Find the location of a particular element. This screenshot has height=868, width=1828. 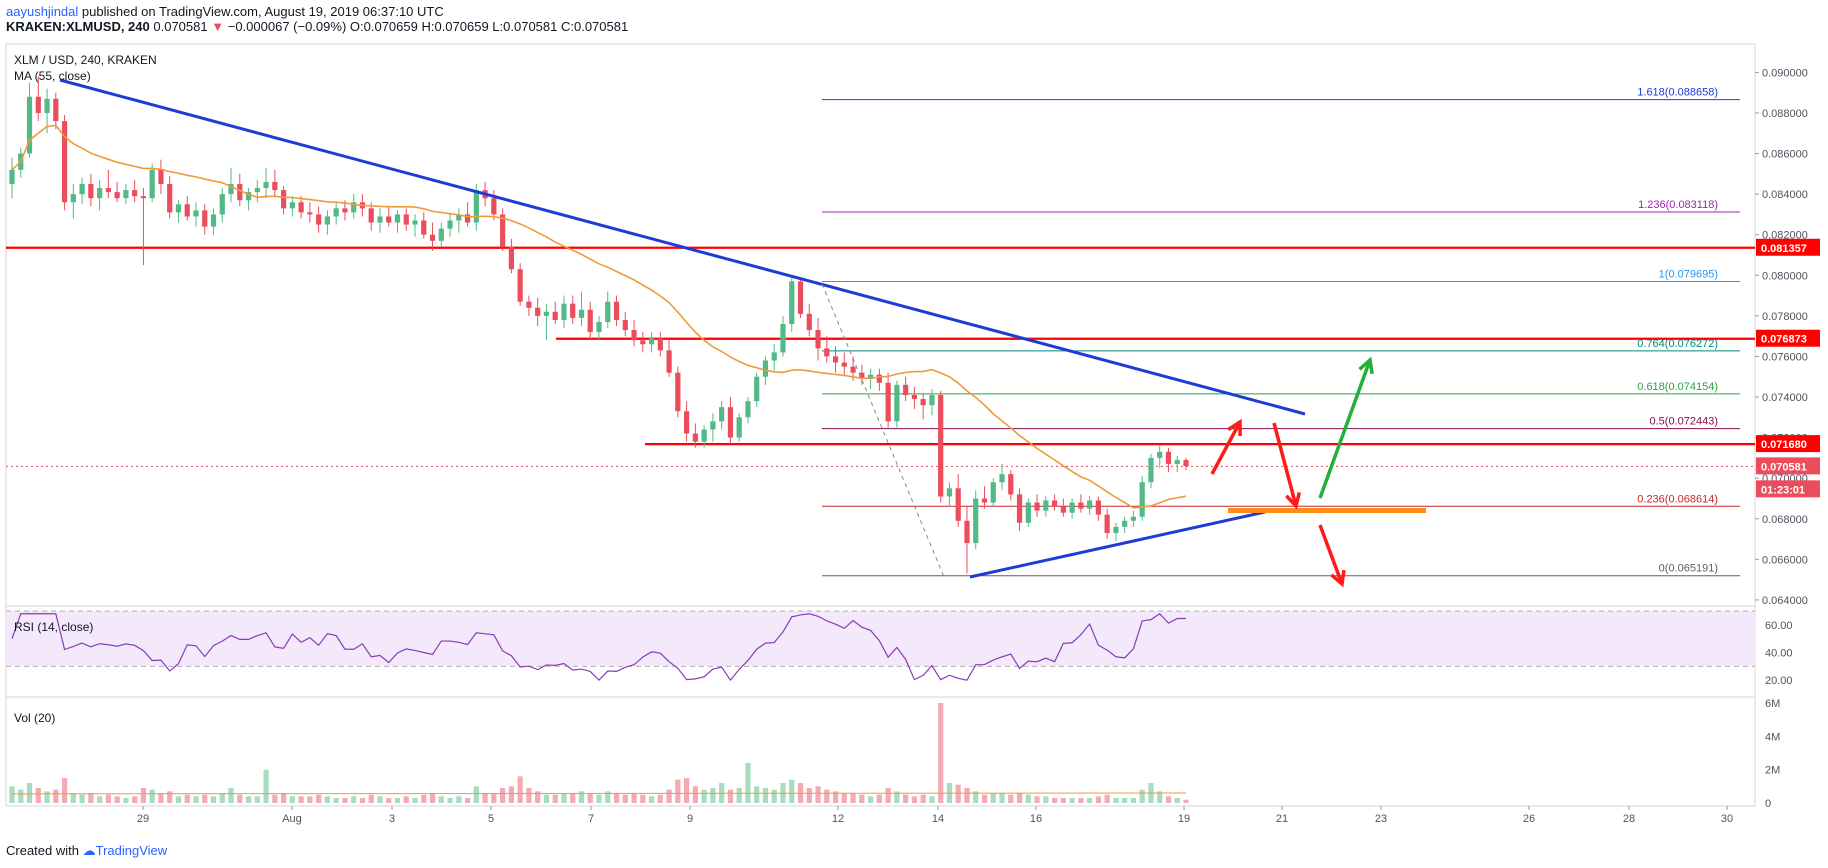

fib-level-label: 1.618(0.088658) is located at coordinates (1677, 93).